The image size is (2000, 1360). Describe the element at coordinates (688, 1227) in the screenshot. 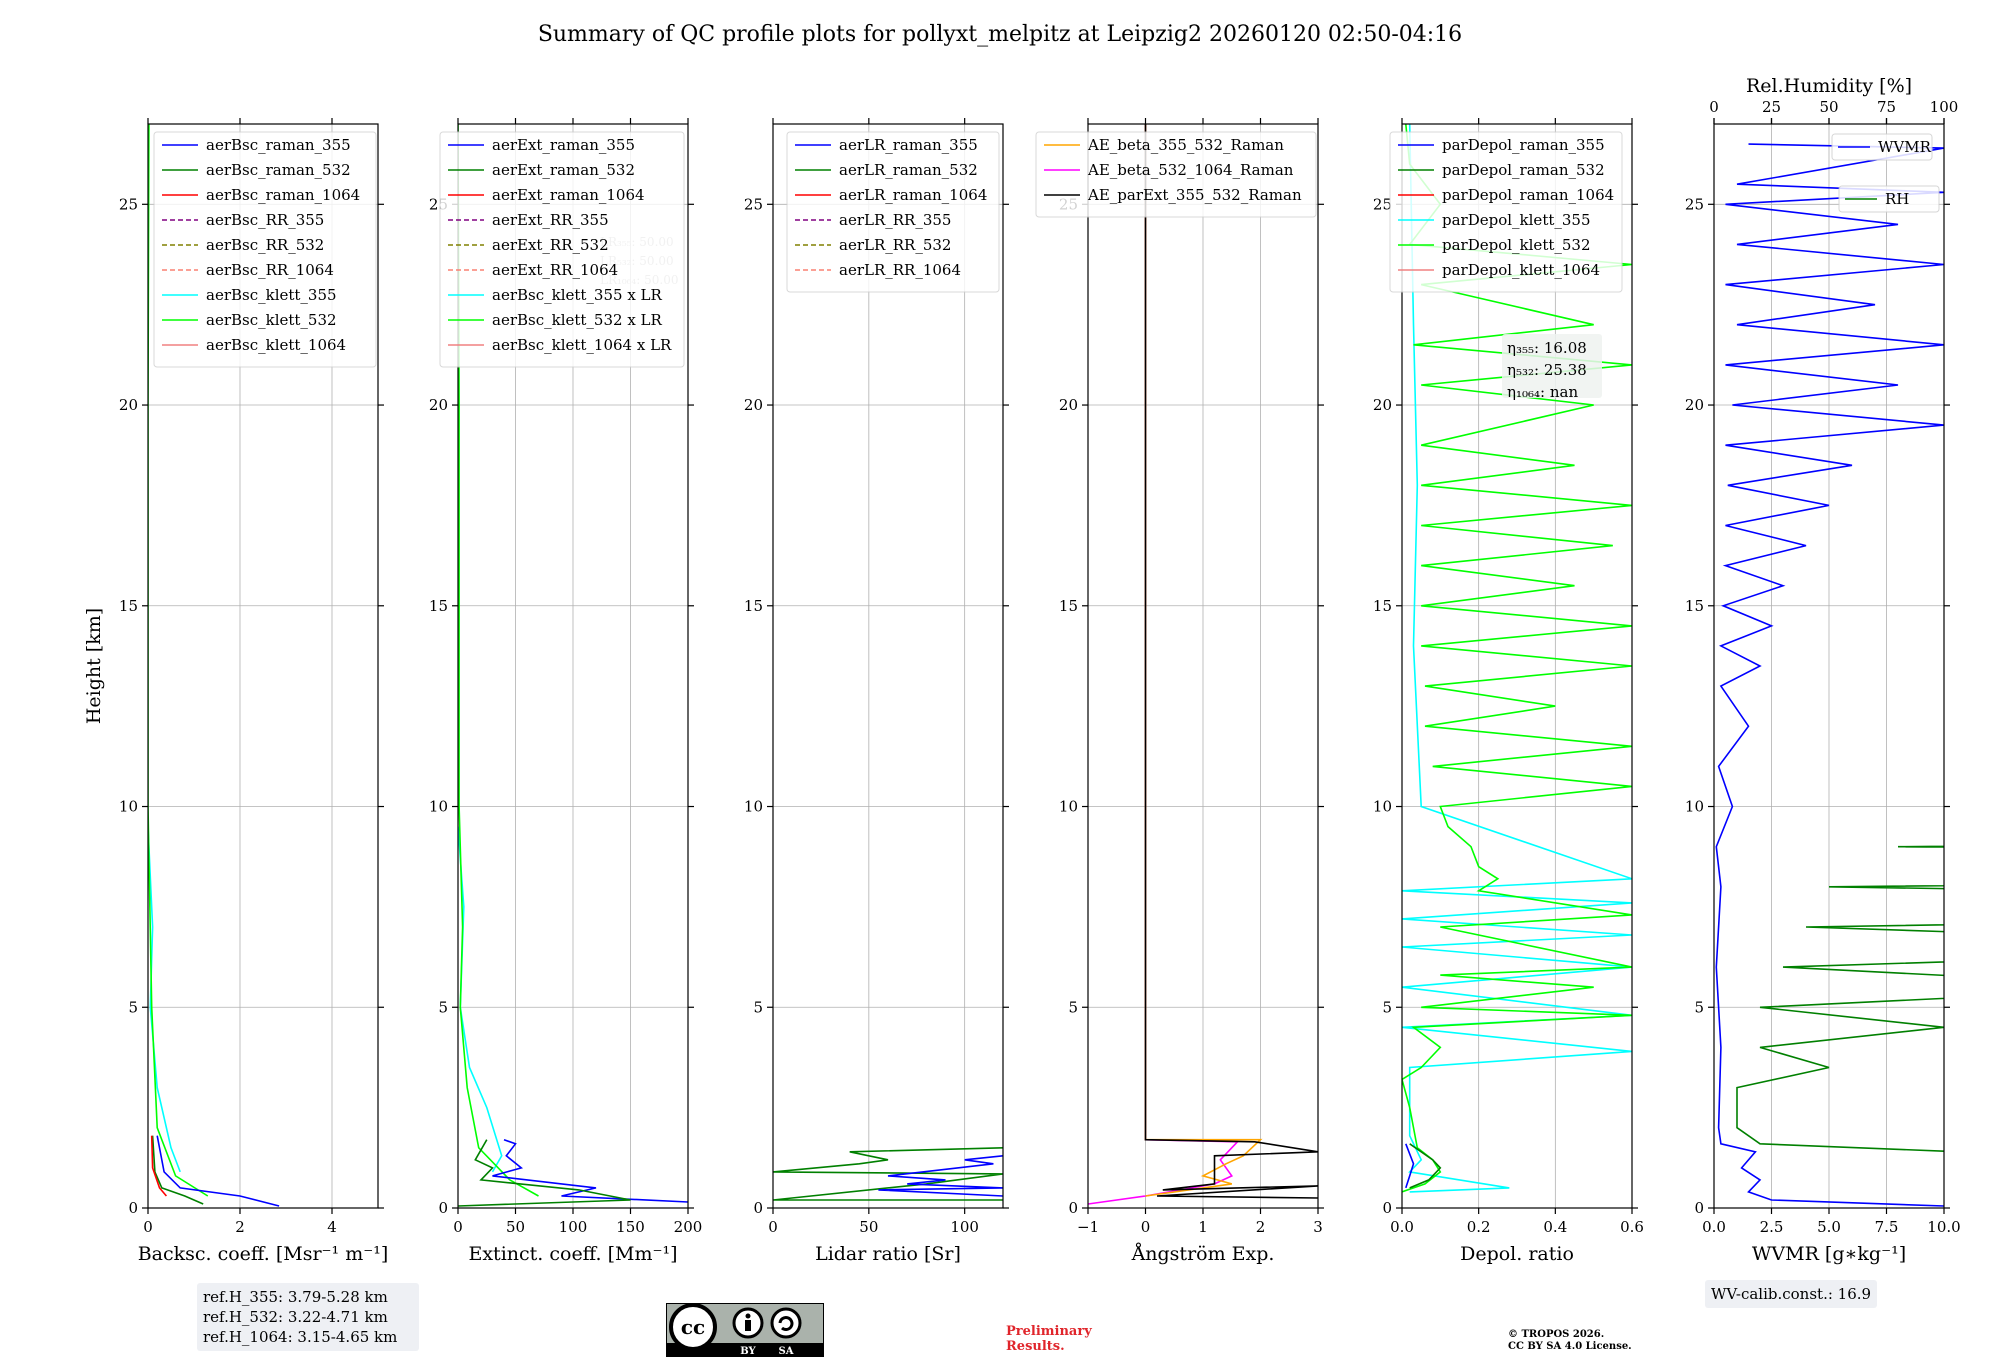

I see `x-tick-label: 200` at that location.